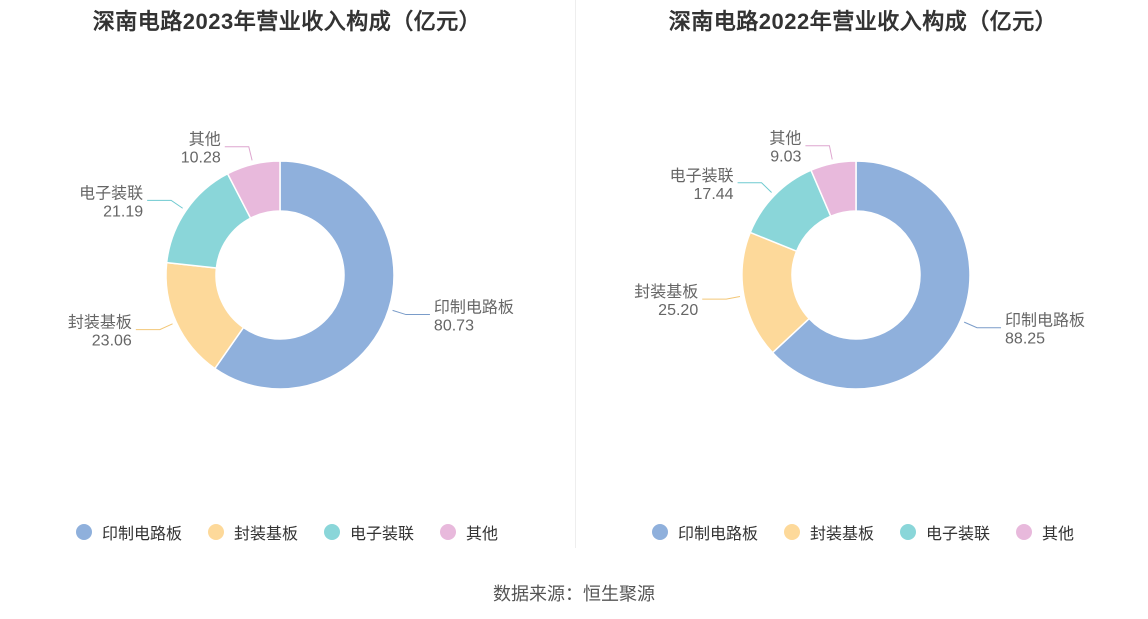 The image size is (1148, 619). What do you see at coordinates (678, 310) in the screenshot?
I see `slice-value-label: 25.20` at bounding box center [678, 310].